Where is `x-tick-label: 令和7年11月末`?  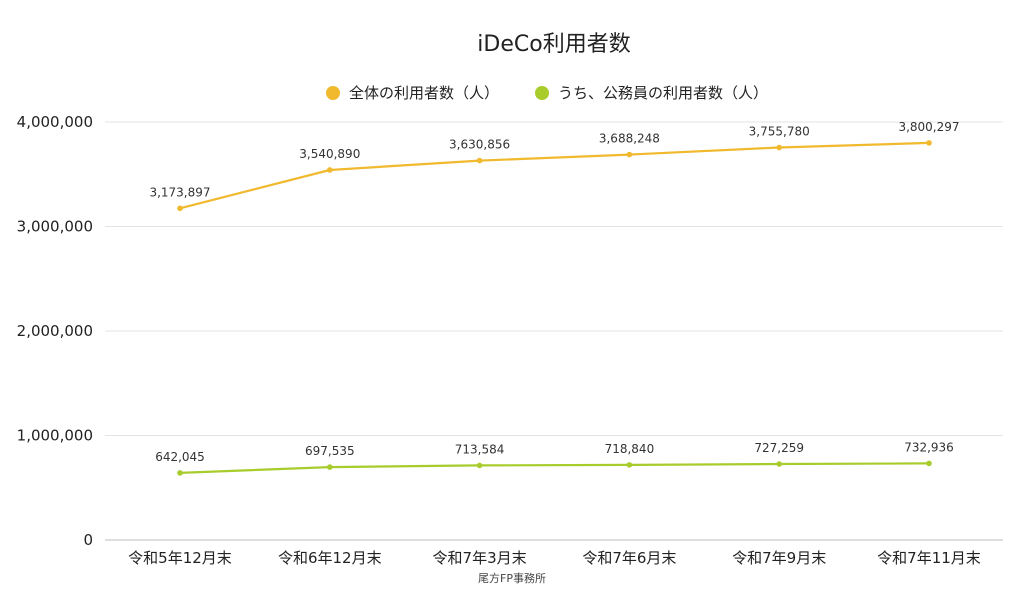 x-tick-label: 令和7年11月末 is located at coordinates (929, 558).